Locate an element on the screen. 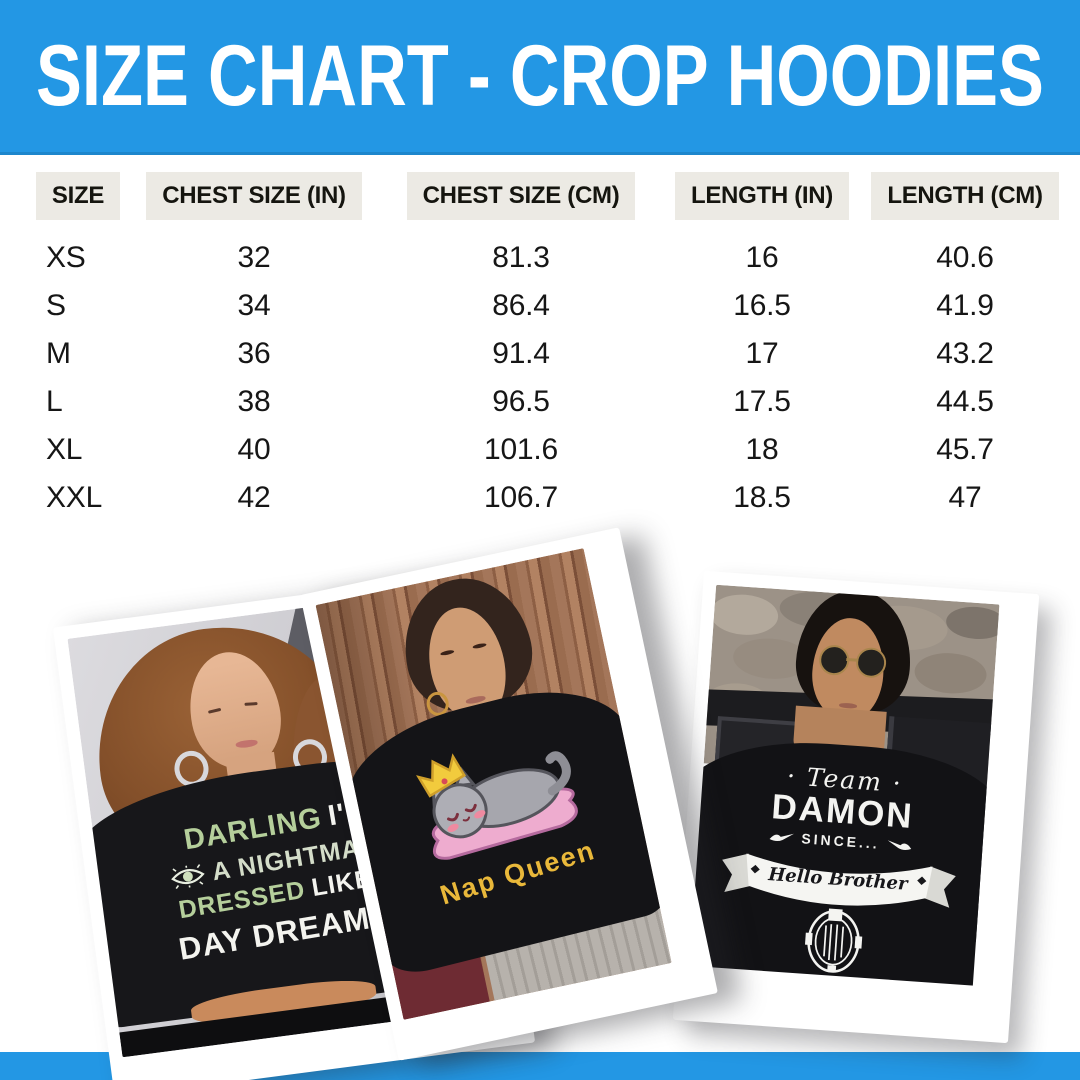 Image resolution: width=1080 pixels, height=1080 pixels. cell-chest-in: 36 is located at coordinates (254, 353).